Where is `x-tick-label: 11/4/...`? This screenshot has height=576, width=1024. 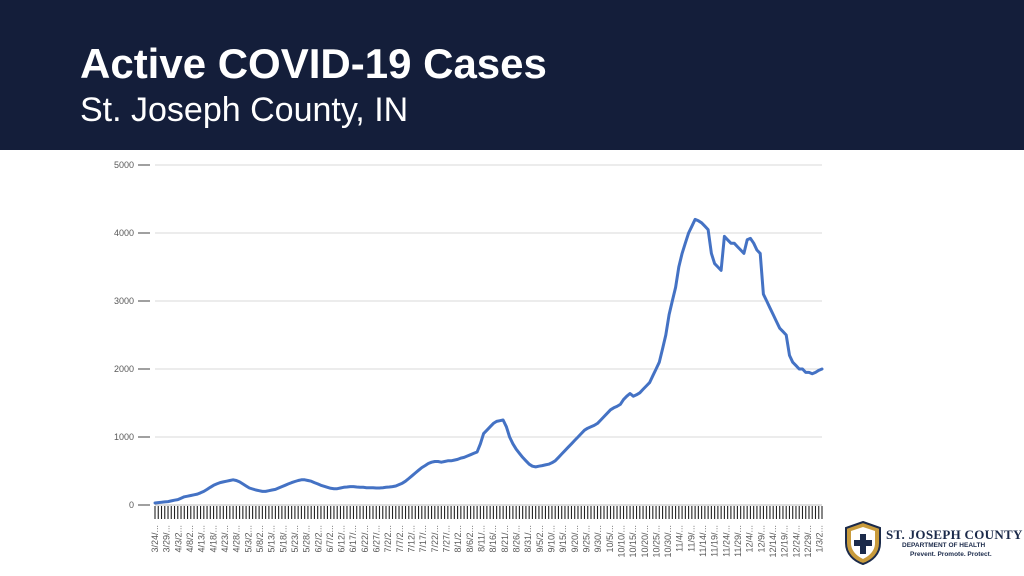 x-tick-label: 11/4/... is located at coordinates (680, 538).